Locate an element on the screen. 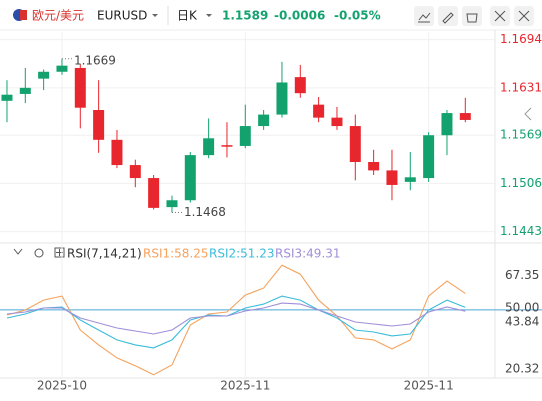 Image resolution: width=542 pixels, height=401 pixels. y-tick-label: 50.00 is located at coordinates (522, 307).